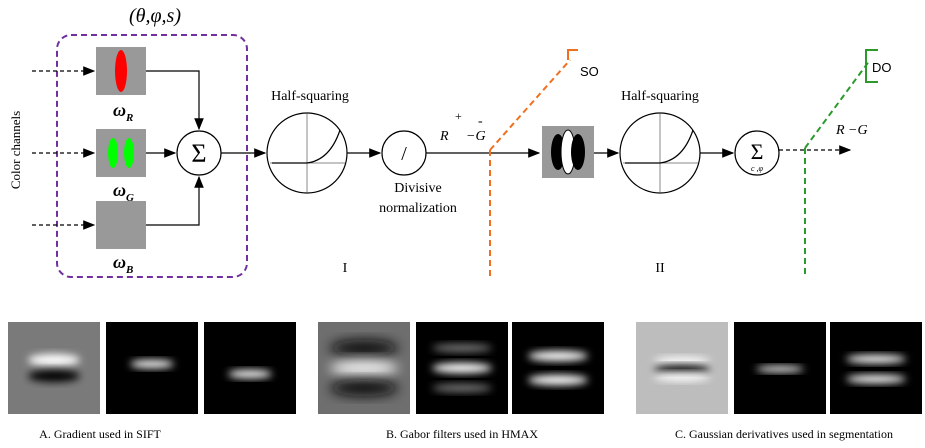 The image size is (925, 448). What do you see at coordinates (123, 192) in the screenshot?
I see `weight-g: ωG` at bounding box center [123, 192].